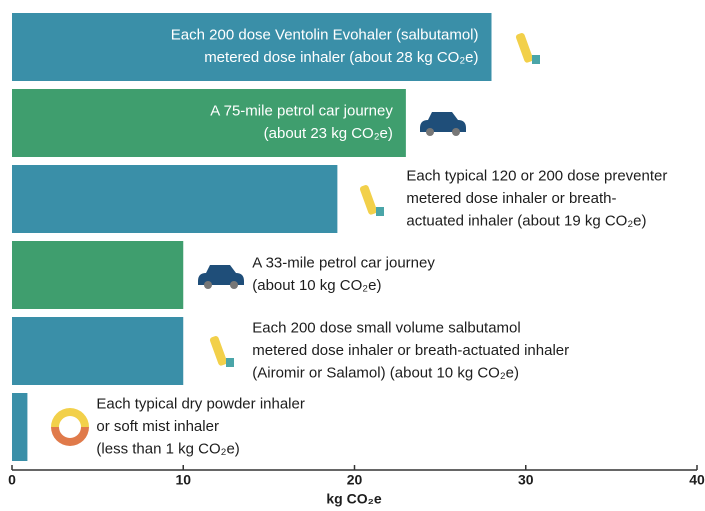 Image resolution: width=705 pixels, height=511 pixels. What do you see at coordinates (355, 480) in the screenshot?
I see `x-tick-label: 20` at bounding box center [355, 480].